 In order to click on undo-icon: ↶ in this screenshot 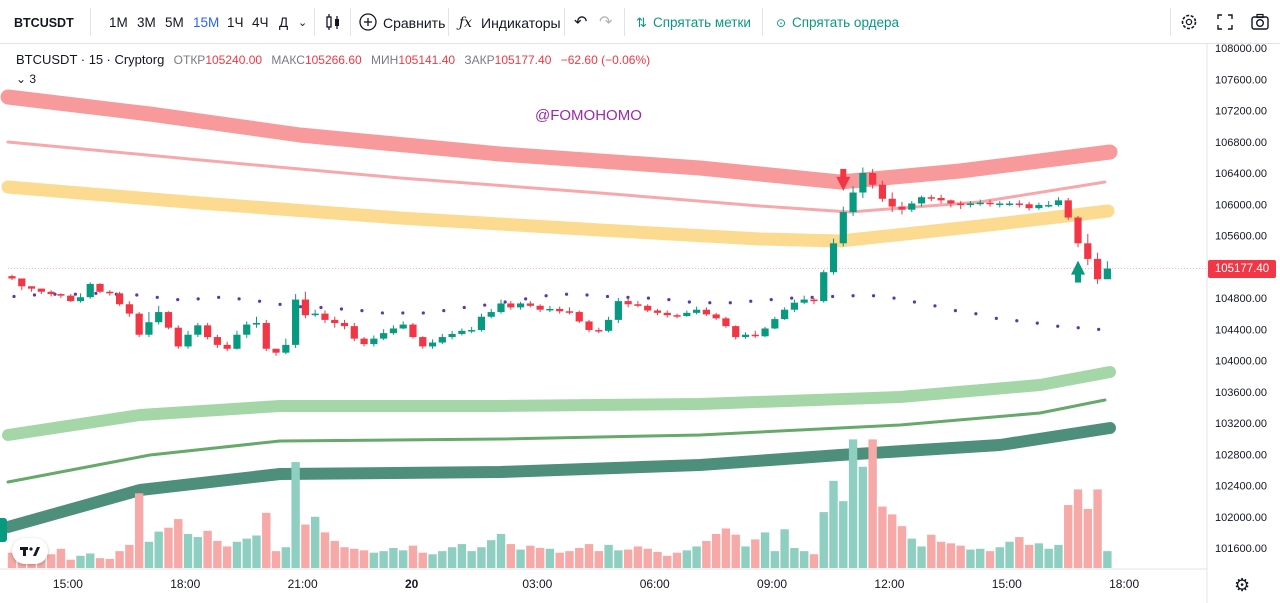, I will do `click(581, 22)`.